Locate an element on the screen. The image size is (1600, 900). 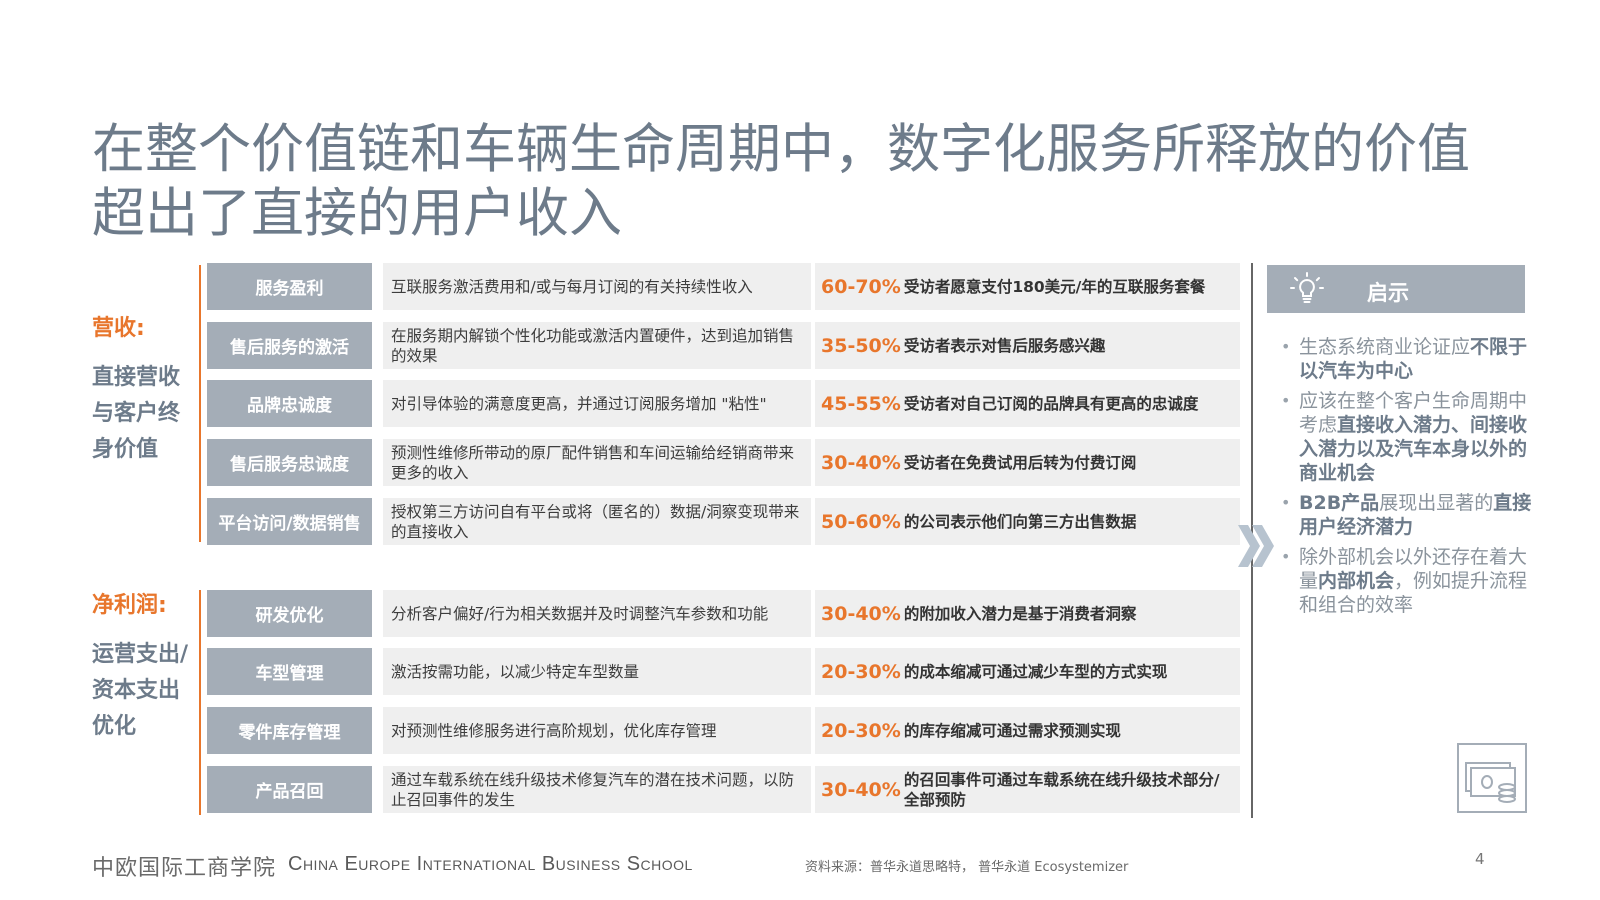
profit-heading: 净利润: is located at coordinates (129, 605).